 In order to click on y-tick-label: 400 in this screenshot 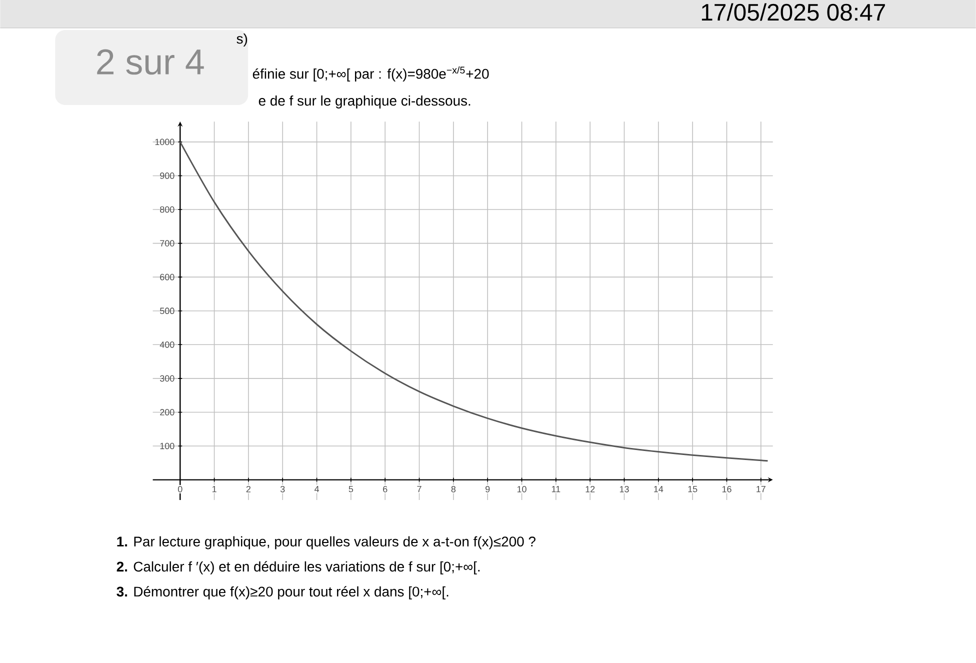, I will do `click(167, 345)`.